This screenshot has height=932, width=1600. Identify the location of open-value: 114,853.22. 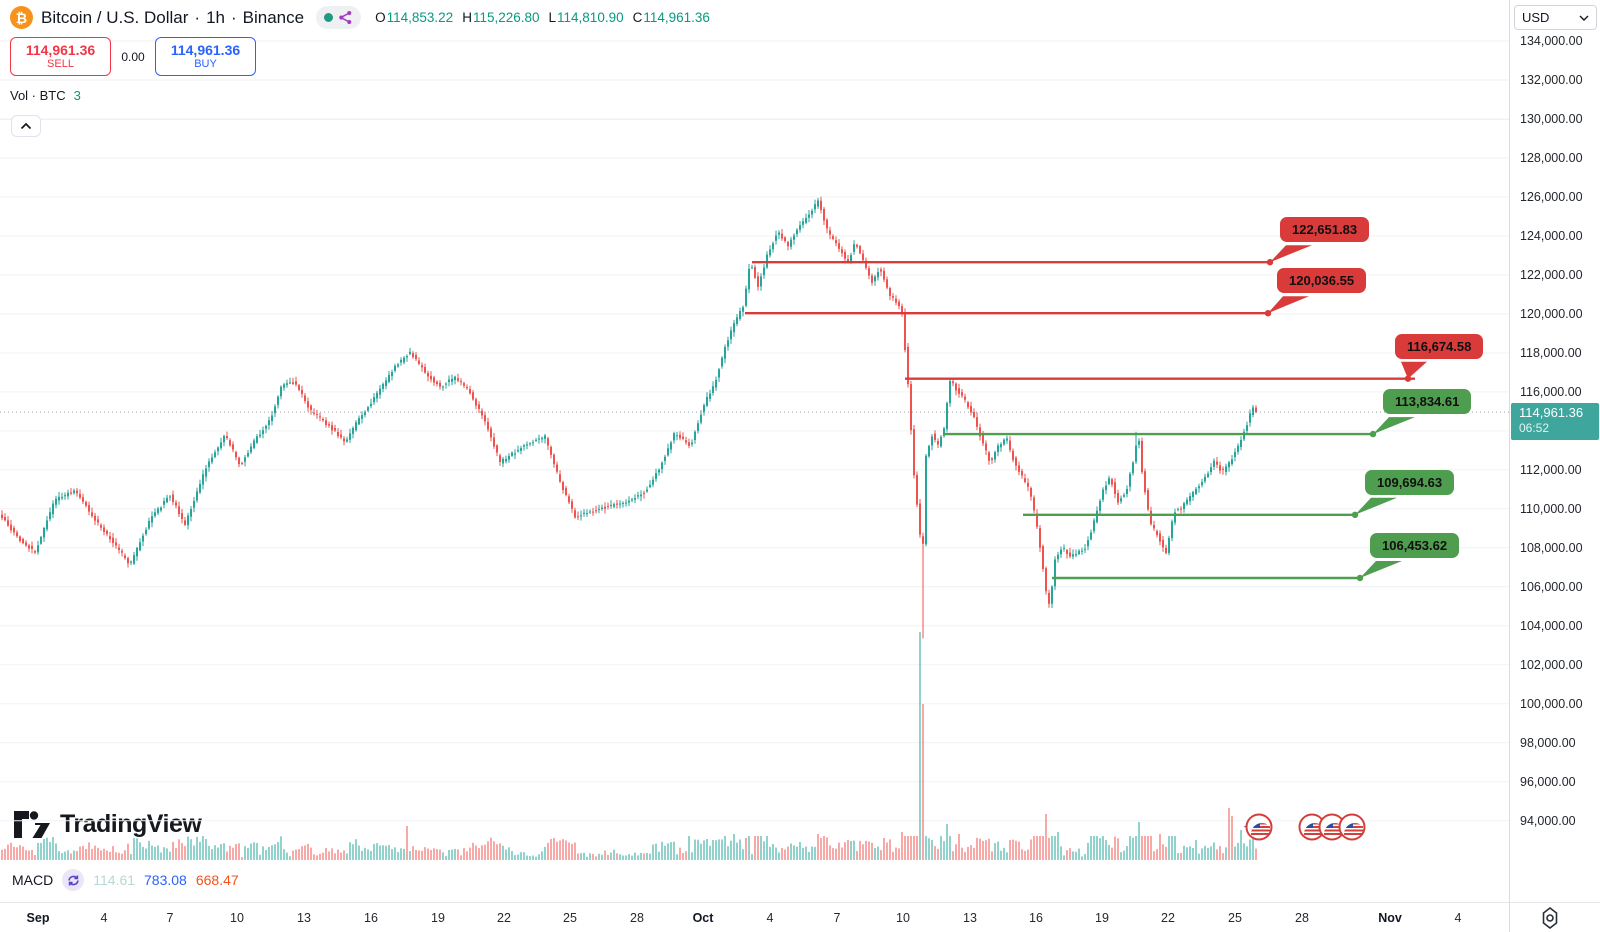
(420, 17).